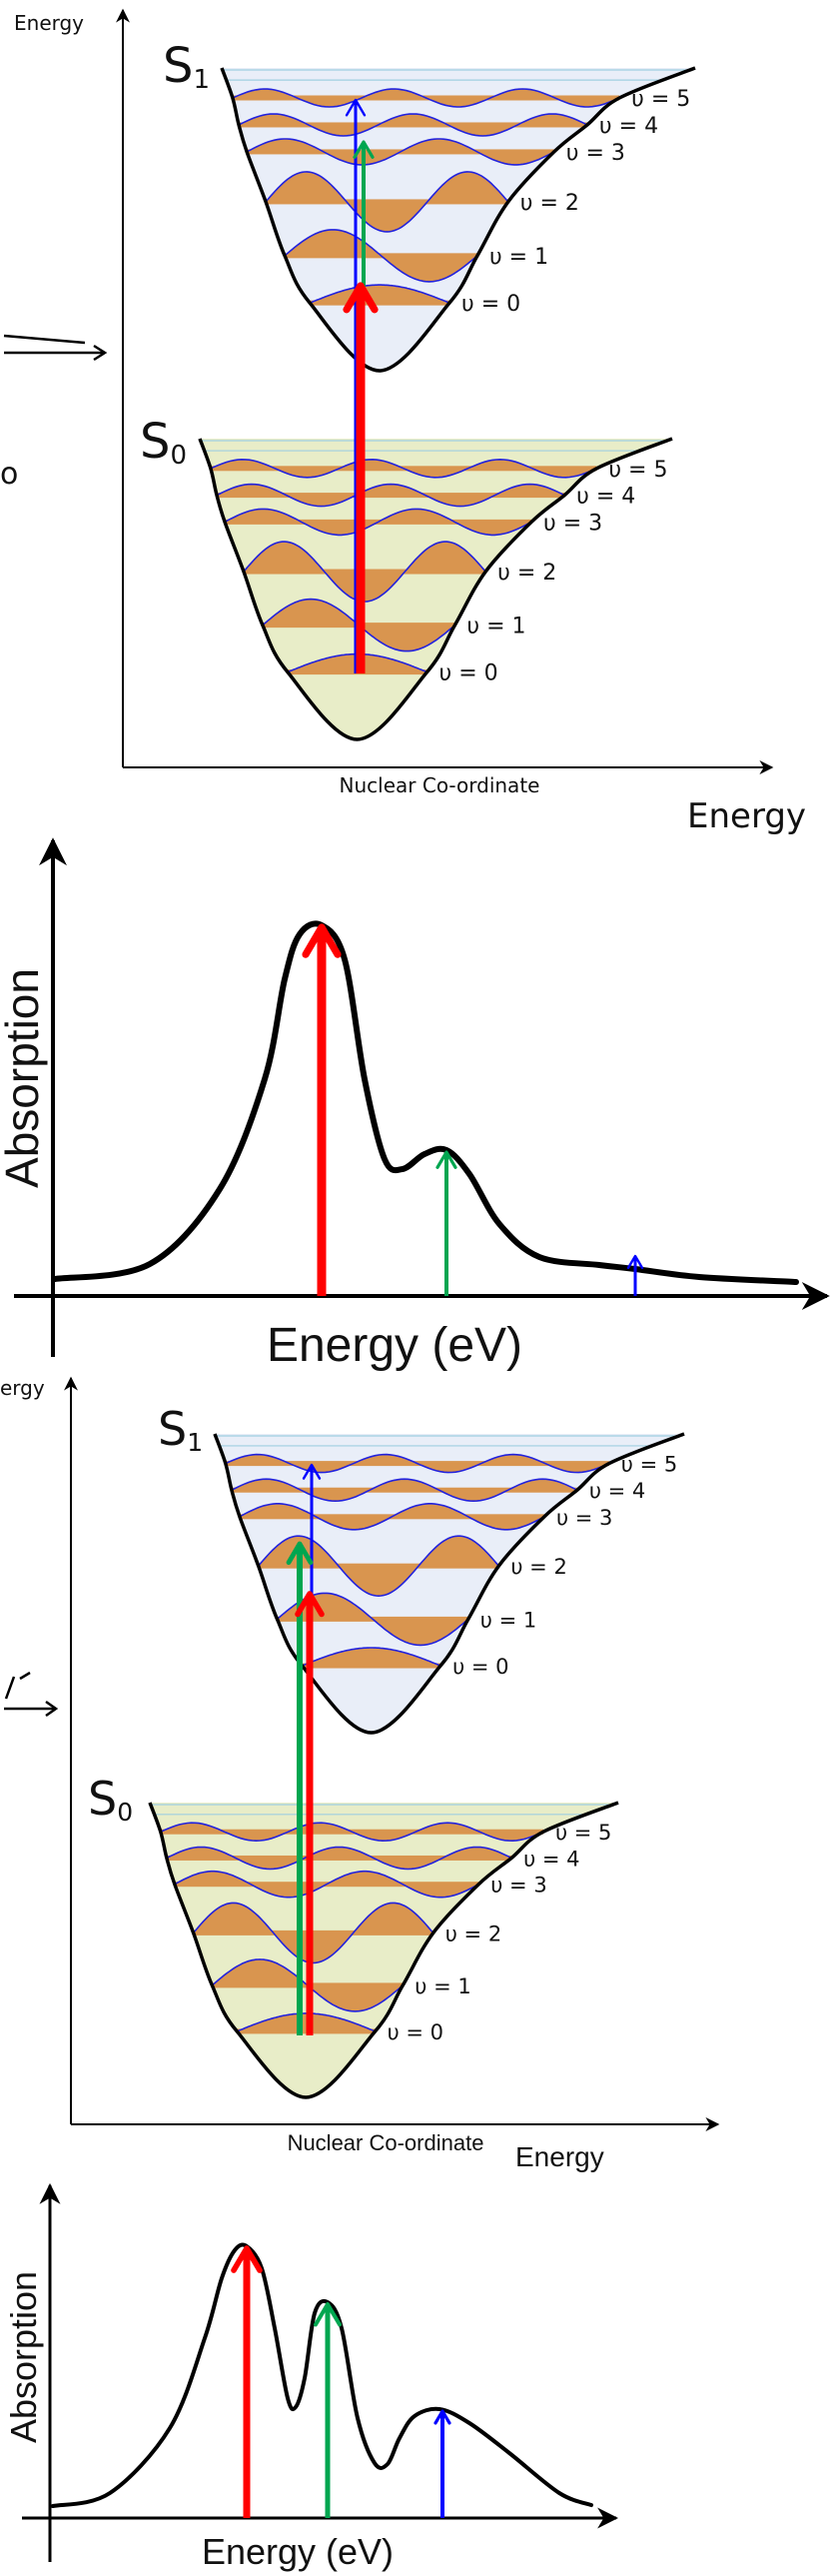 This screenshot has width=839, height=2576. I want to click on spectrum-arrows-bottom, so click(341, 2381).